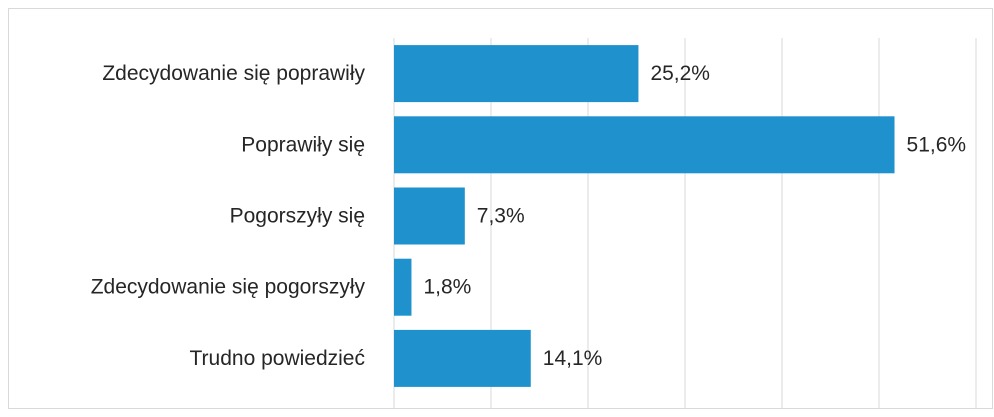  Describe the element at coordinates (573, 358) in the screenshot. I see `data-label: 14,1%` at that location.